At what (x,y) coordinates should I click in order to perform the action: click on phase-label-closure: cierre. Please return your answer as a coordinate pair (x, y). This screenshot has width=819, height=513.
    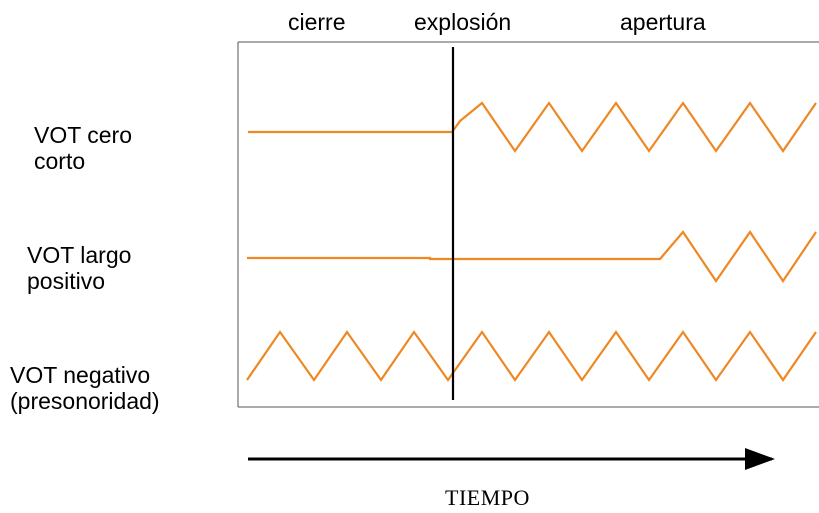
    Looking at the image, I should click on (317, 22).